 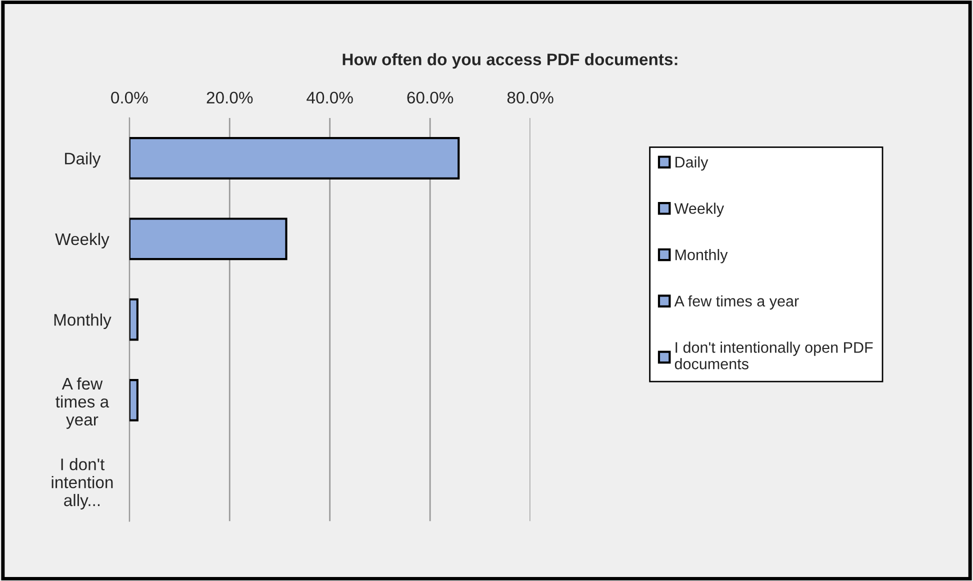 What do you see at coordinates (530, 98) in the screenshot?
I see `x-tick-label: 80.0%` at bounding box center [530, 98].